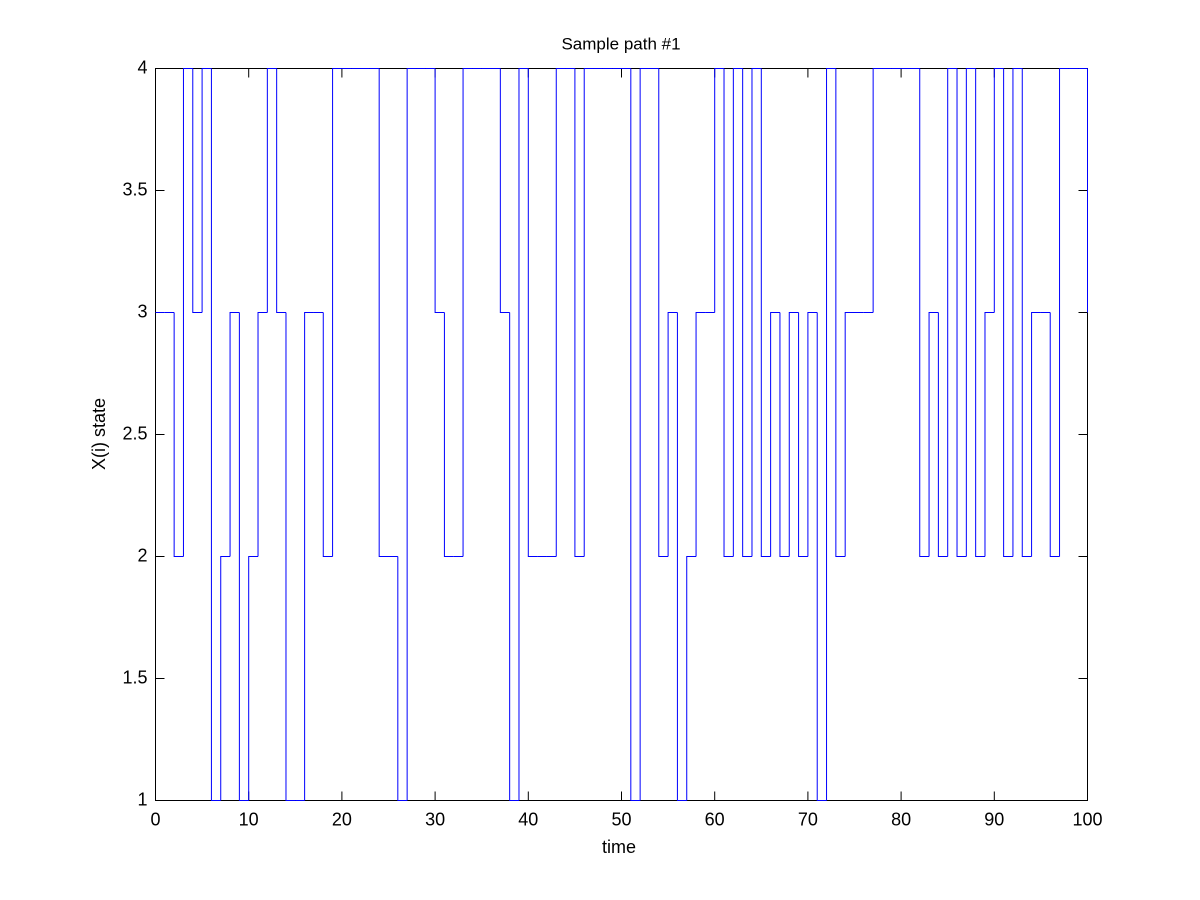  I want to click on x-tick-label: 10, so click(249, 819).